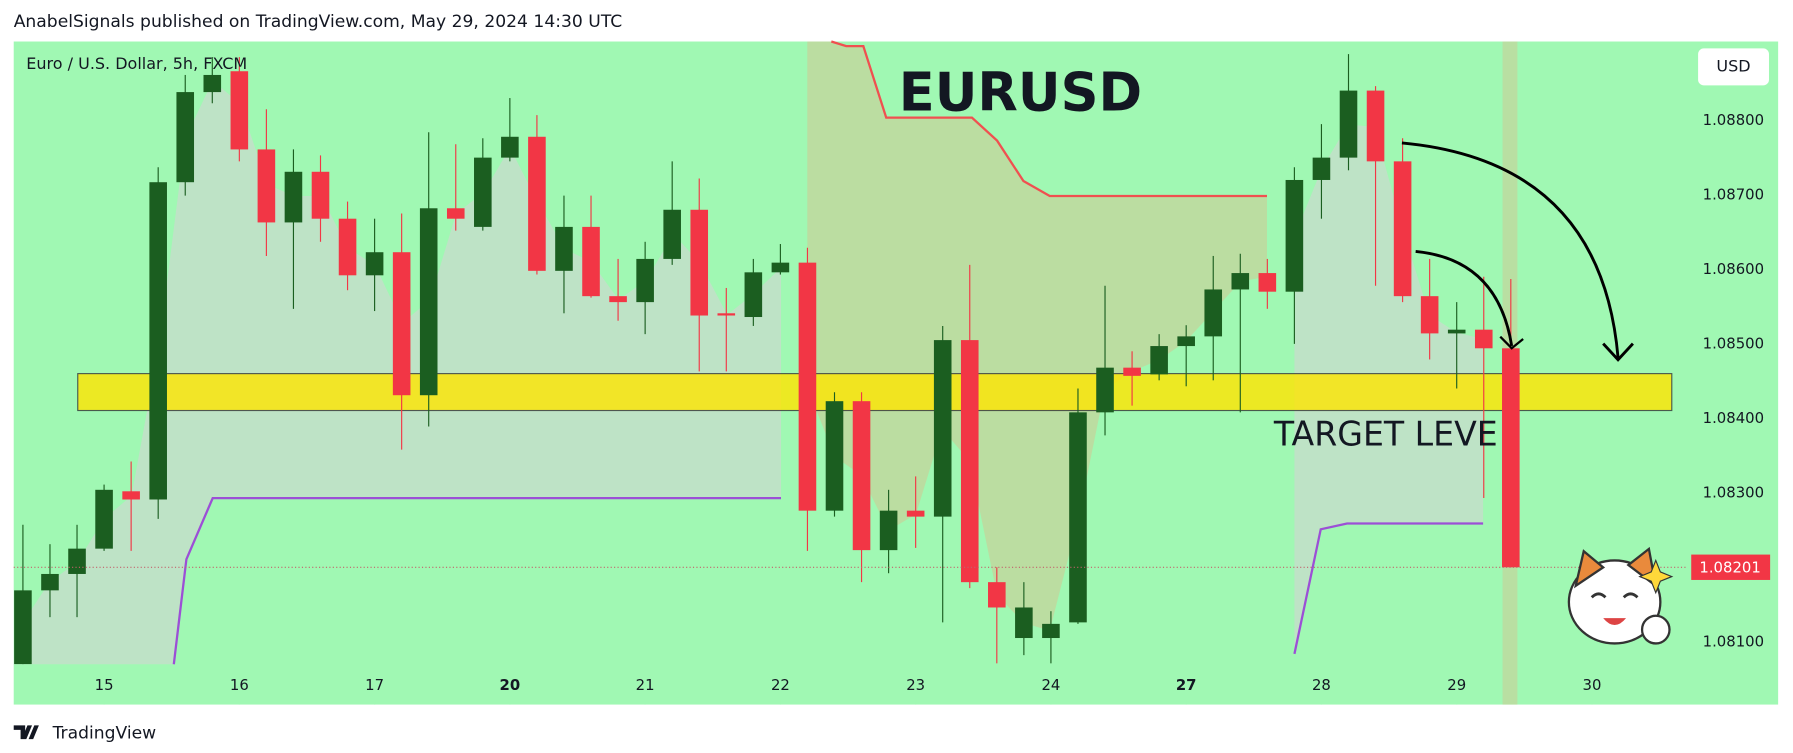 The image size is (1793, 753). Describe the element at coordinates (1050, 685) in the screenshot. I see `x-tick-label: 24` at that location.